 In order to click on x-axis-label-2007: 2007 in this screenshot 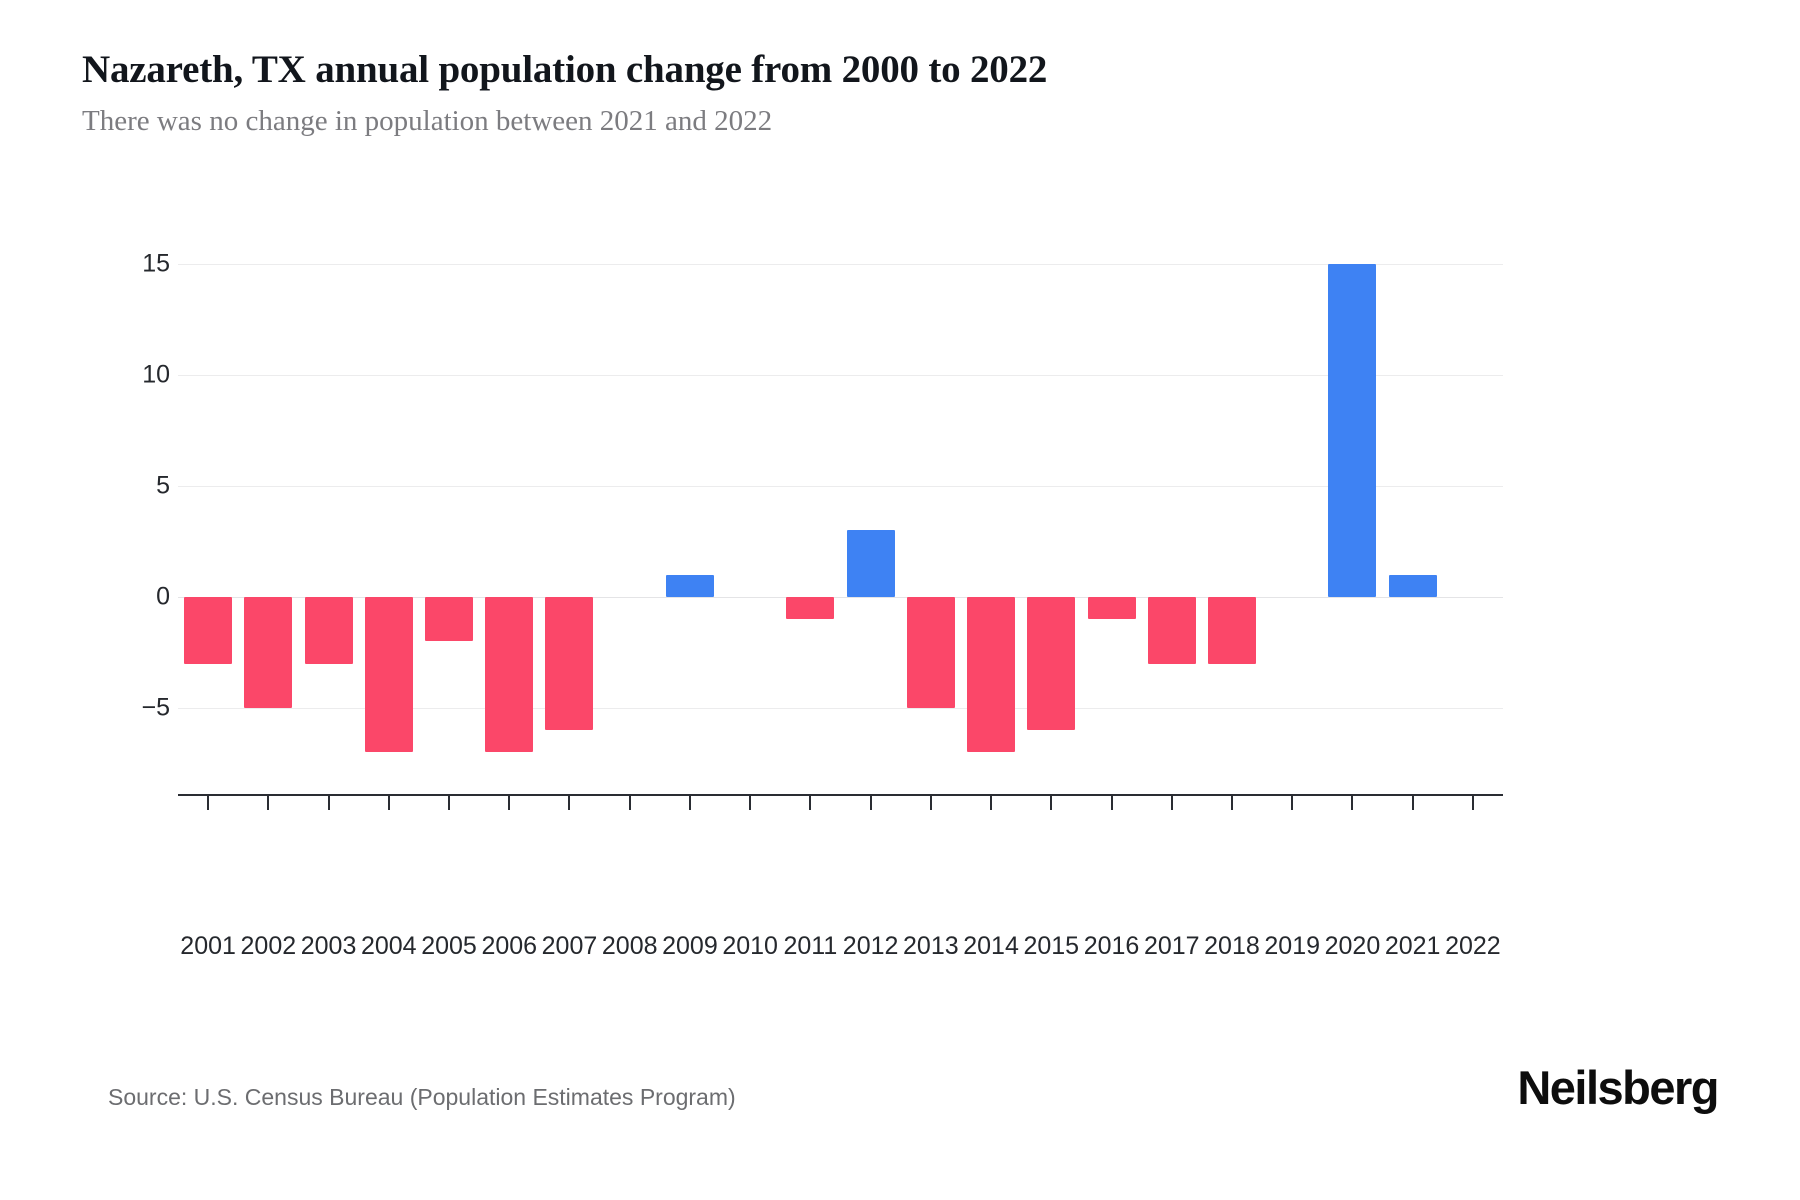, I will do `click(569, 946)`.